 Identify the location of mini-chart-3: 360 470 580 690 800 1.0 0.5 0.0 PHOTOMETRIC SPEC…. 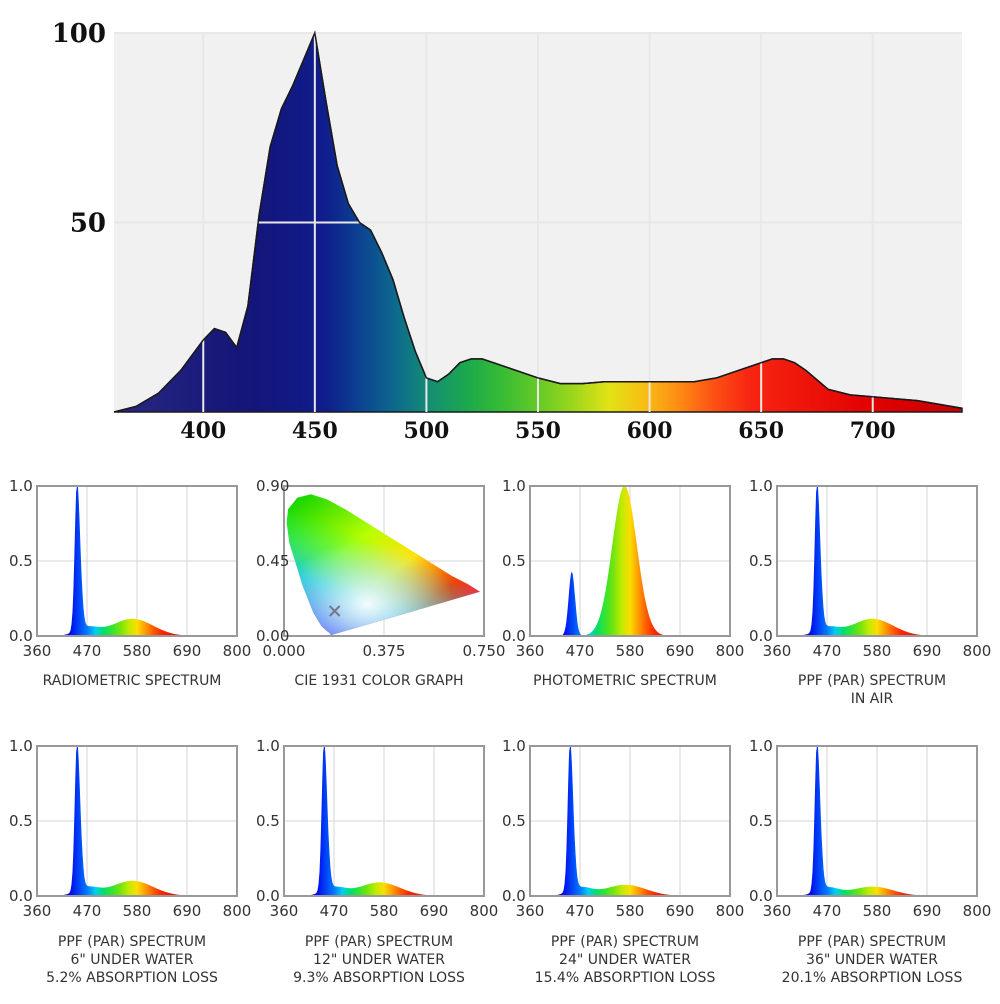
(623, 583).